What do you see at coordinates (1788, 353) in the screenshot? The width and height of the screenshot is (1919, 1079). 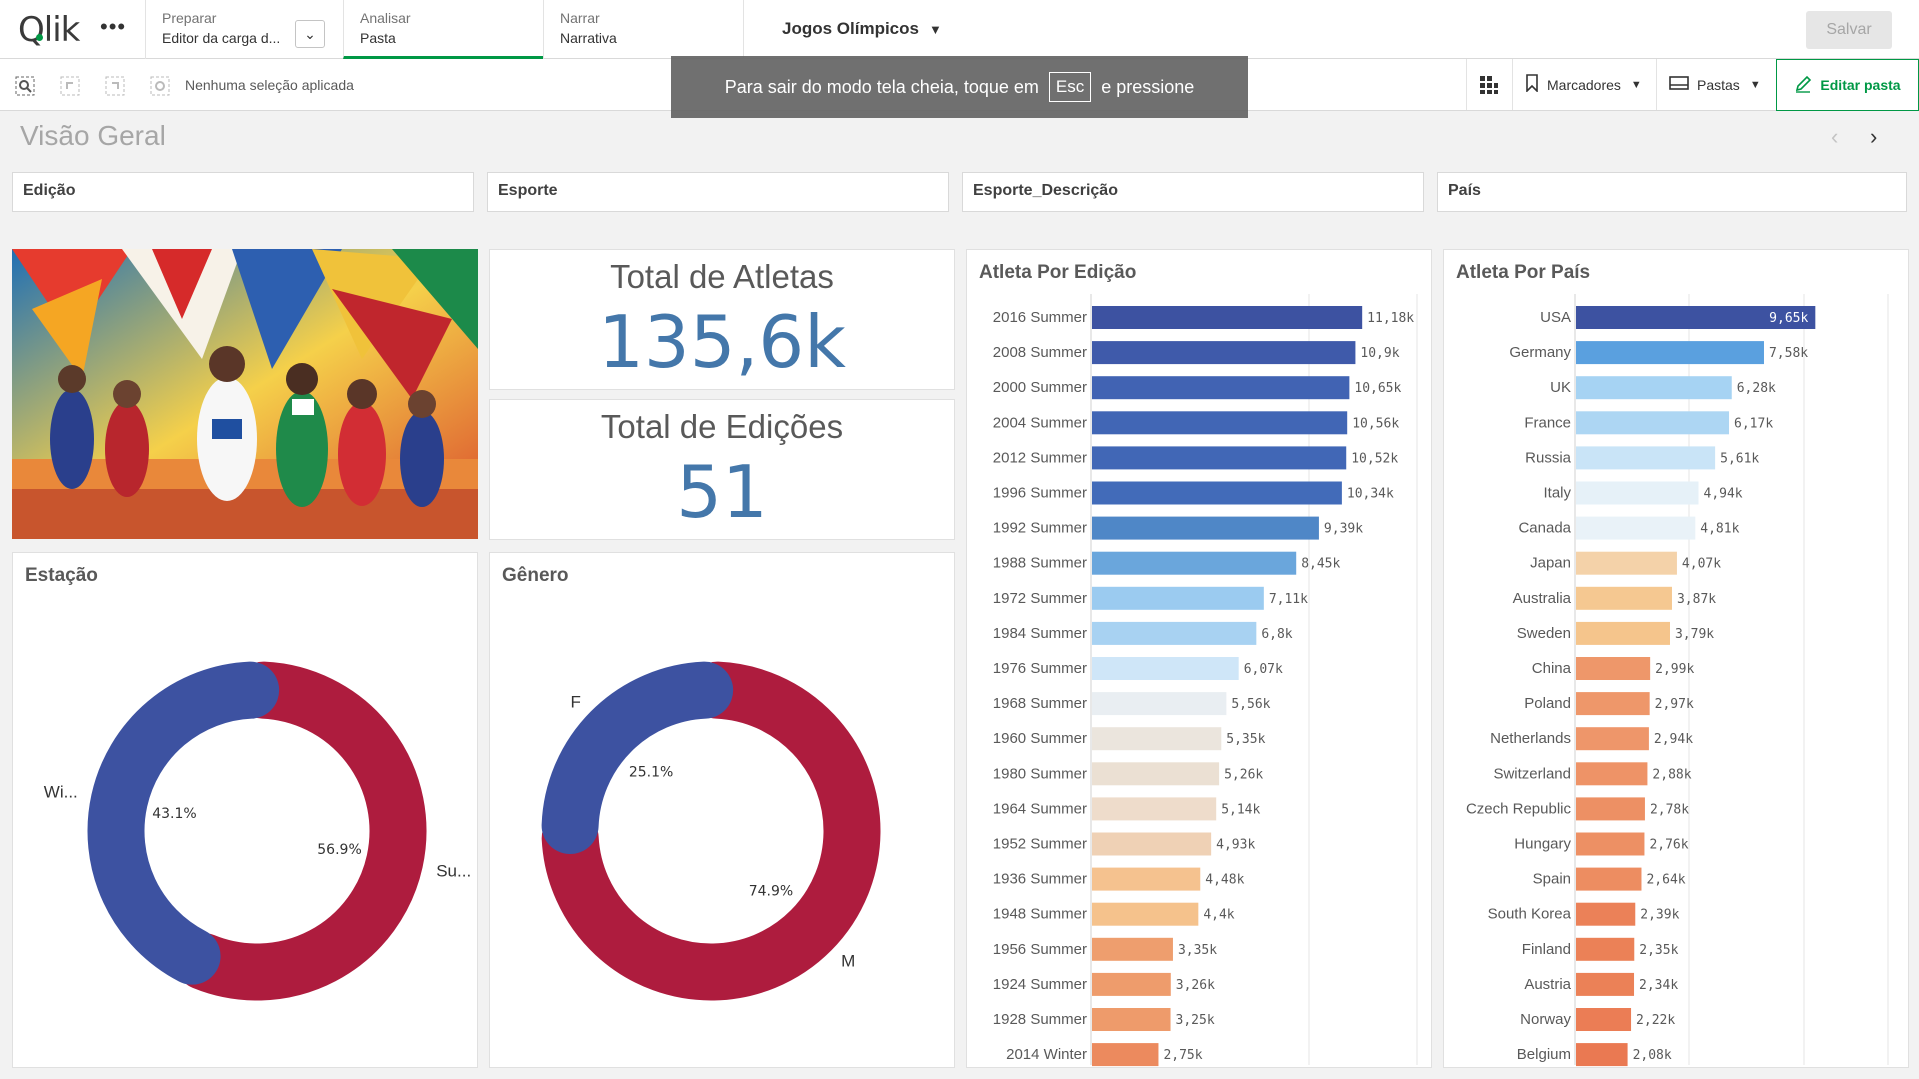 I see `bar-value-label: 7,58k` at bounding box center [1788, 353].